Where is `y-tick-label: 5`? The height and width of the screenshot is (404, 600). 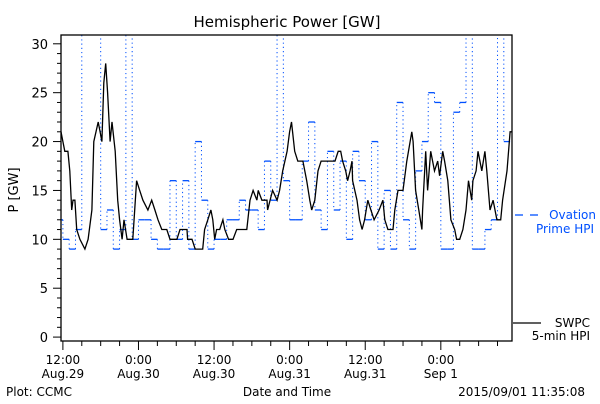
y-tick-label: 5 is located at coordinates (44, 289).